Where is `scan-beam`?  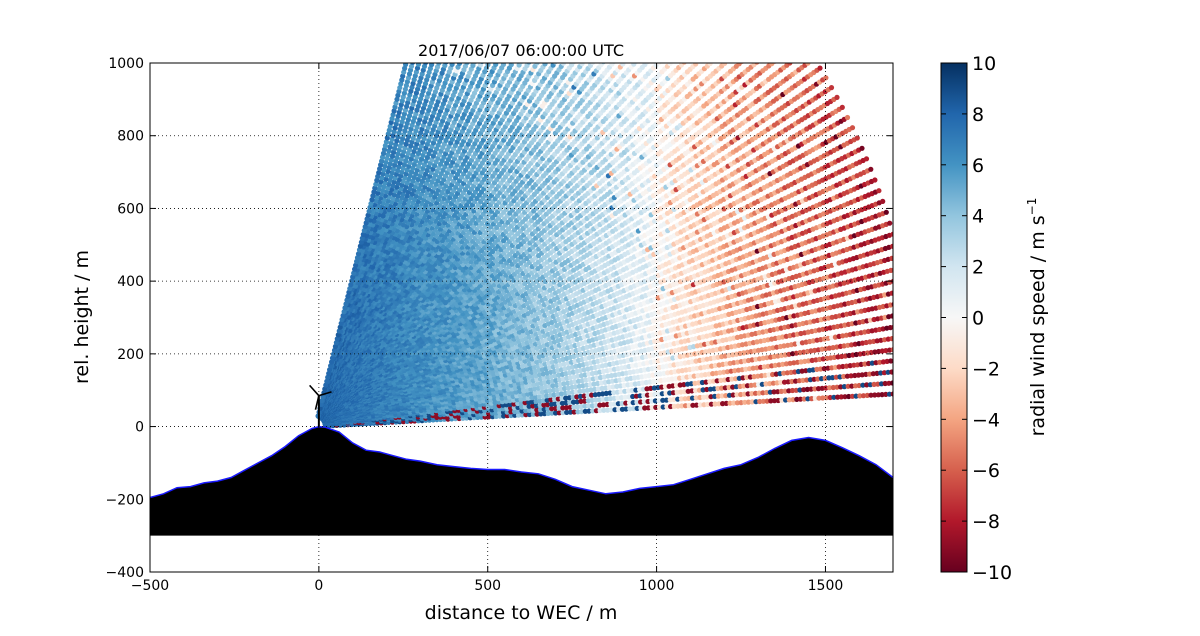
scan-beam is located at coordinates (608, 393).